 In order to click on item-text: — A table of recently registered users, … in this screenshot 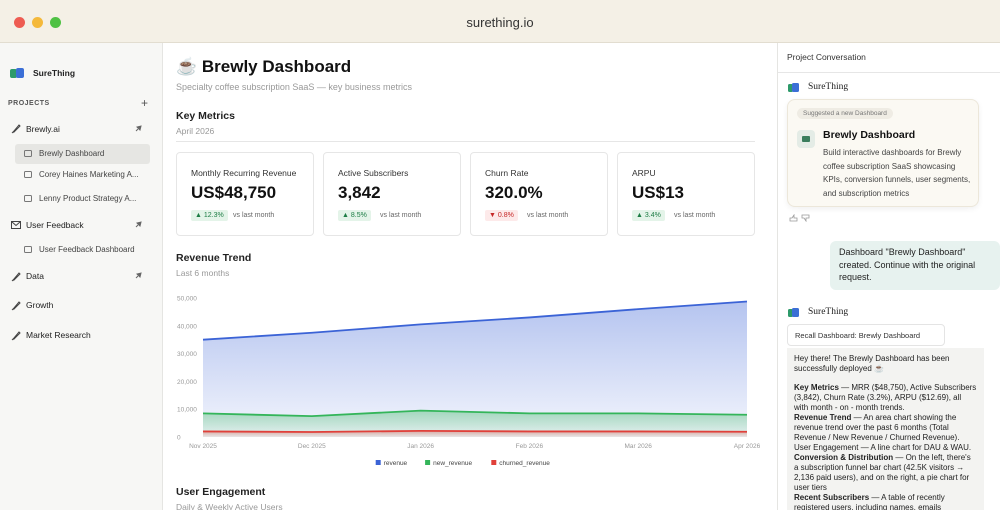, I will do `click(869, 501)`.